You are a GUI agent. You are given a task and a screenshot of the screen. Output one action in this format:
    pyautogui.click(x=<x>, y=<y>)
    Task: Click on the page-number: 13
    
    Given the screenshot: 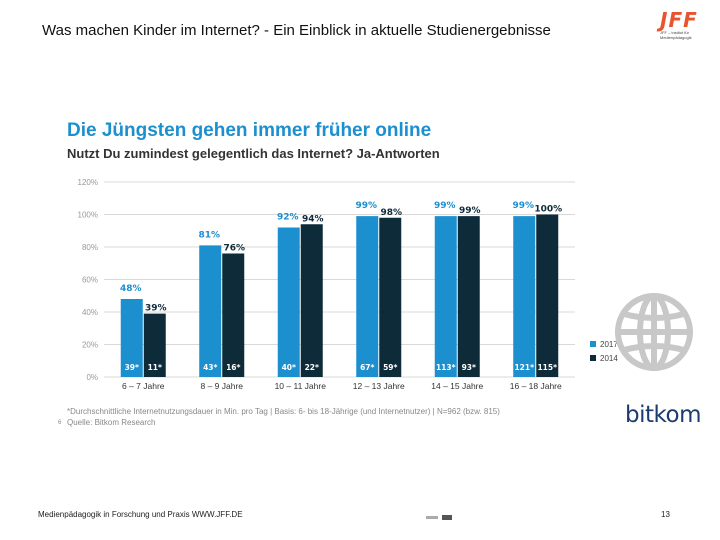 What is the action you would take?
    pyautogui.click(x=665, y=514)
    